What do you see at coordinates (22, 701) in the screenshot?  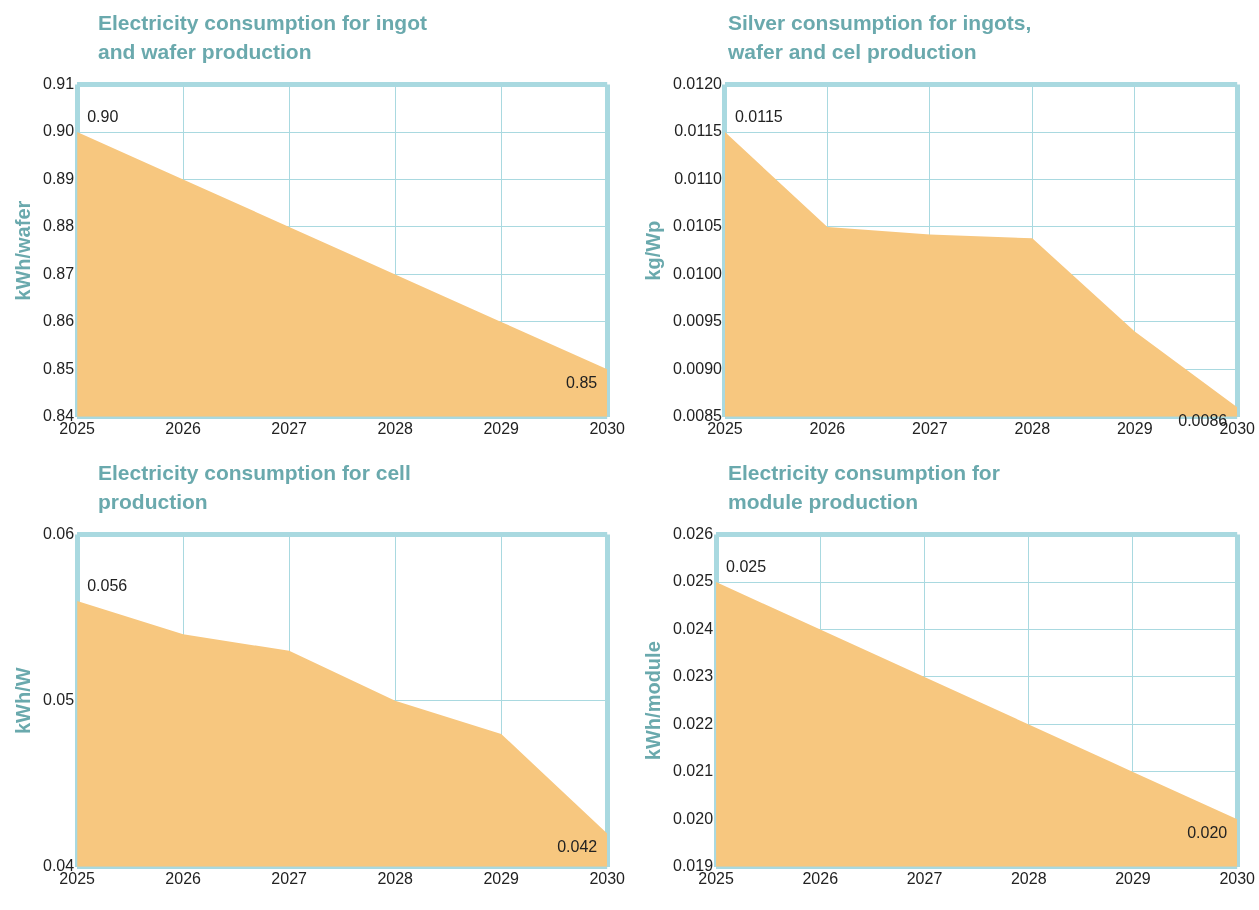 I see `y-axis-title: kWh/W` at bounding box center [22, 701].